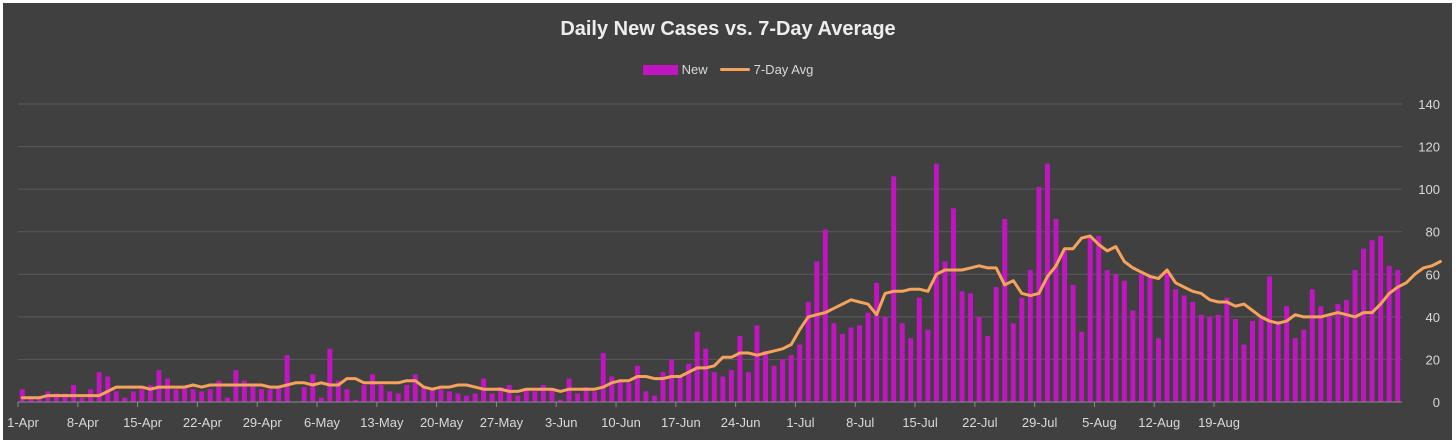  Describe the element at coordinates (1433, 359) in the screenshot. I see `y-tick-label: 20` at that location.